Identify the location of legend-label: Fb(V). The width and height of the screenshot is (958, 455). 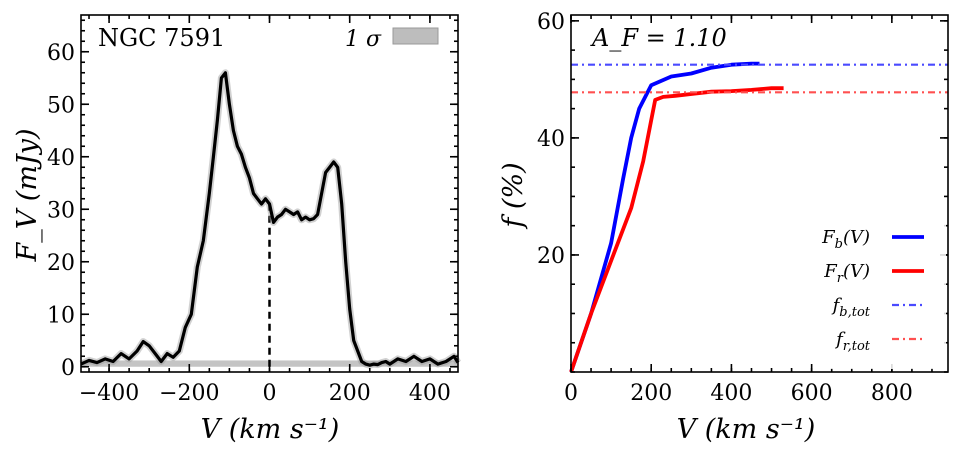
(845, 239).